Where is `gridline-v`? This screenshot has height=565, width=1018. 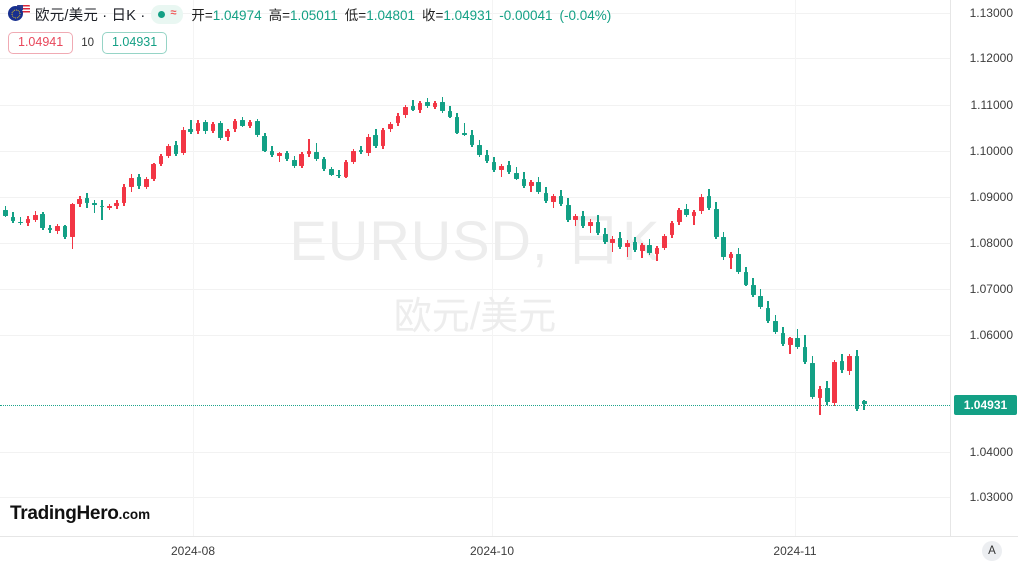
gridline-v is located at coordinates (193, 268).